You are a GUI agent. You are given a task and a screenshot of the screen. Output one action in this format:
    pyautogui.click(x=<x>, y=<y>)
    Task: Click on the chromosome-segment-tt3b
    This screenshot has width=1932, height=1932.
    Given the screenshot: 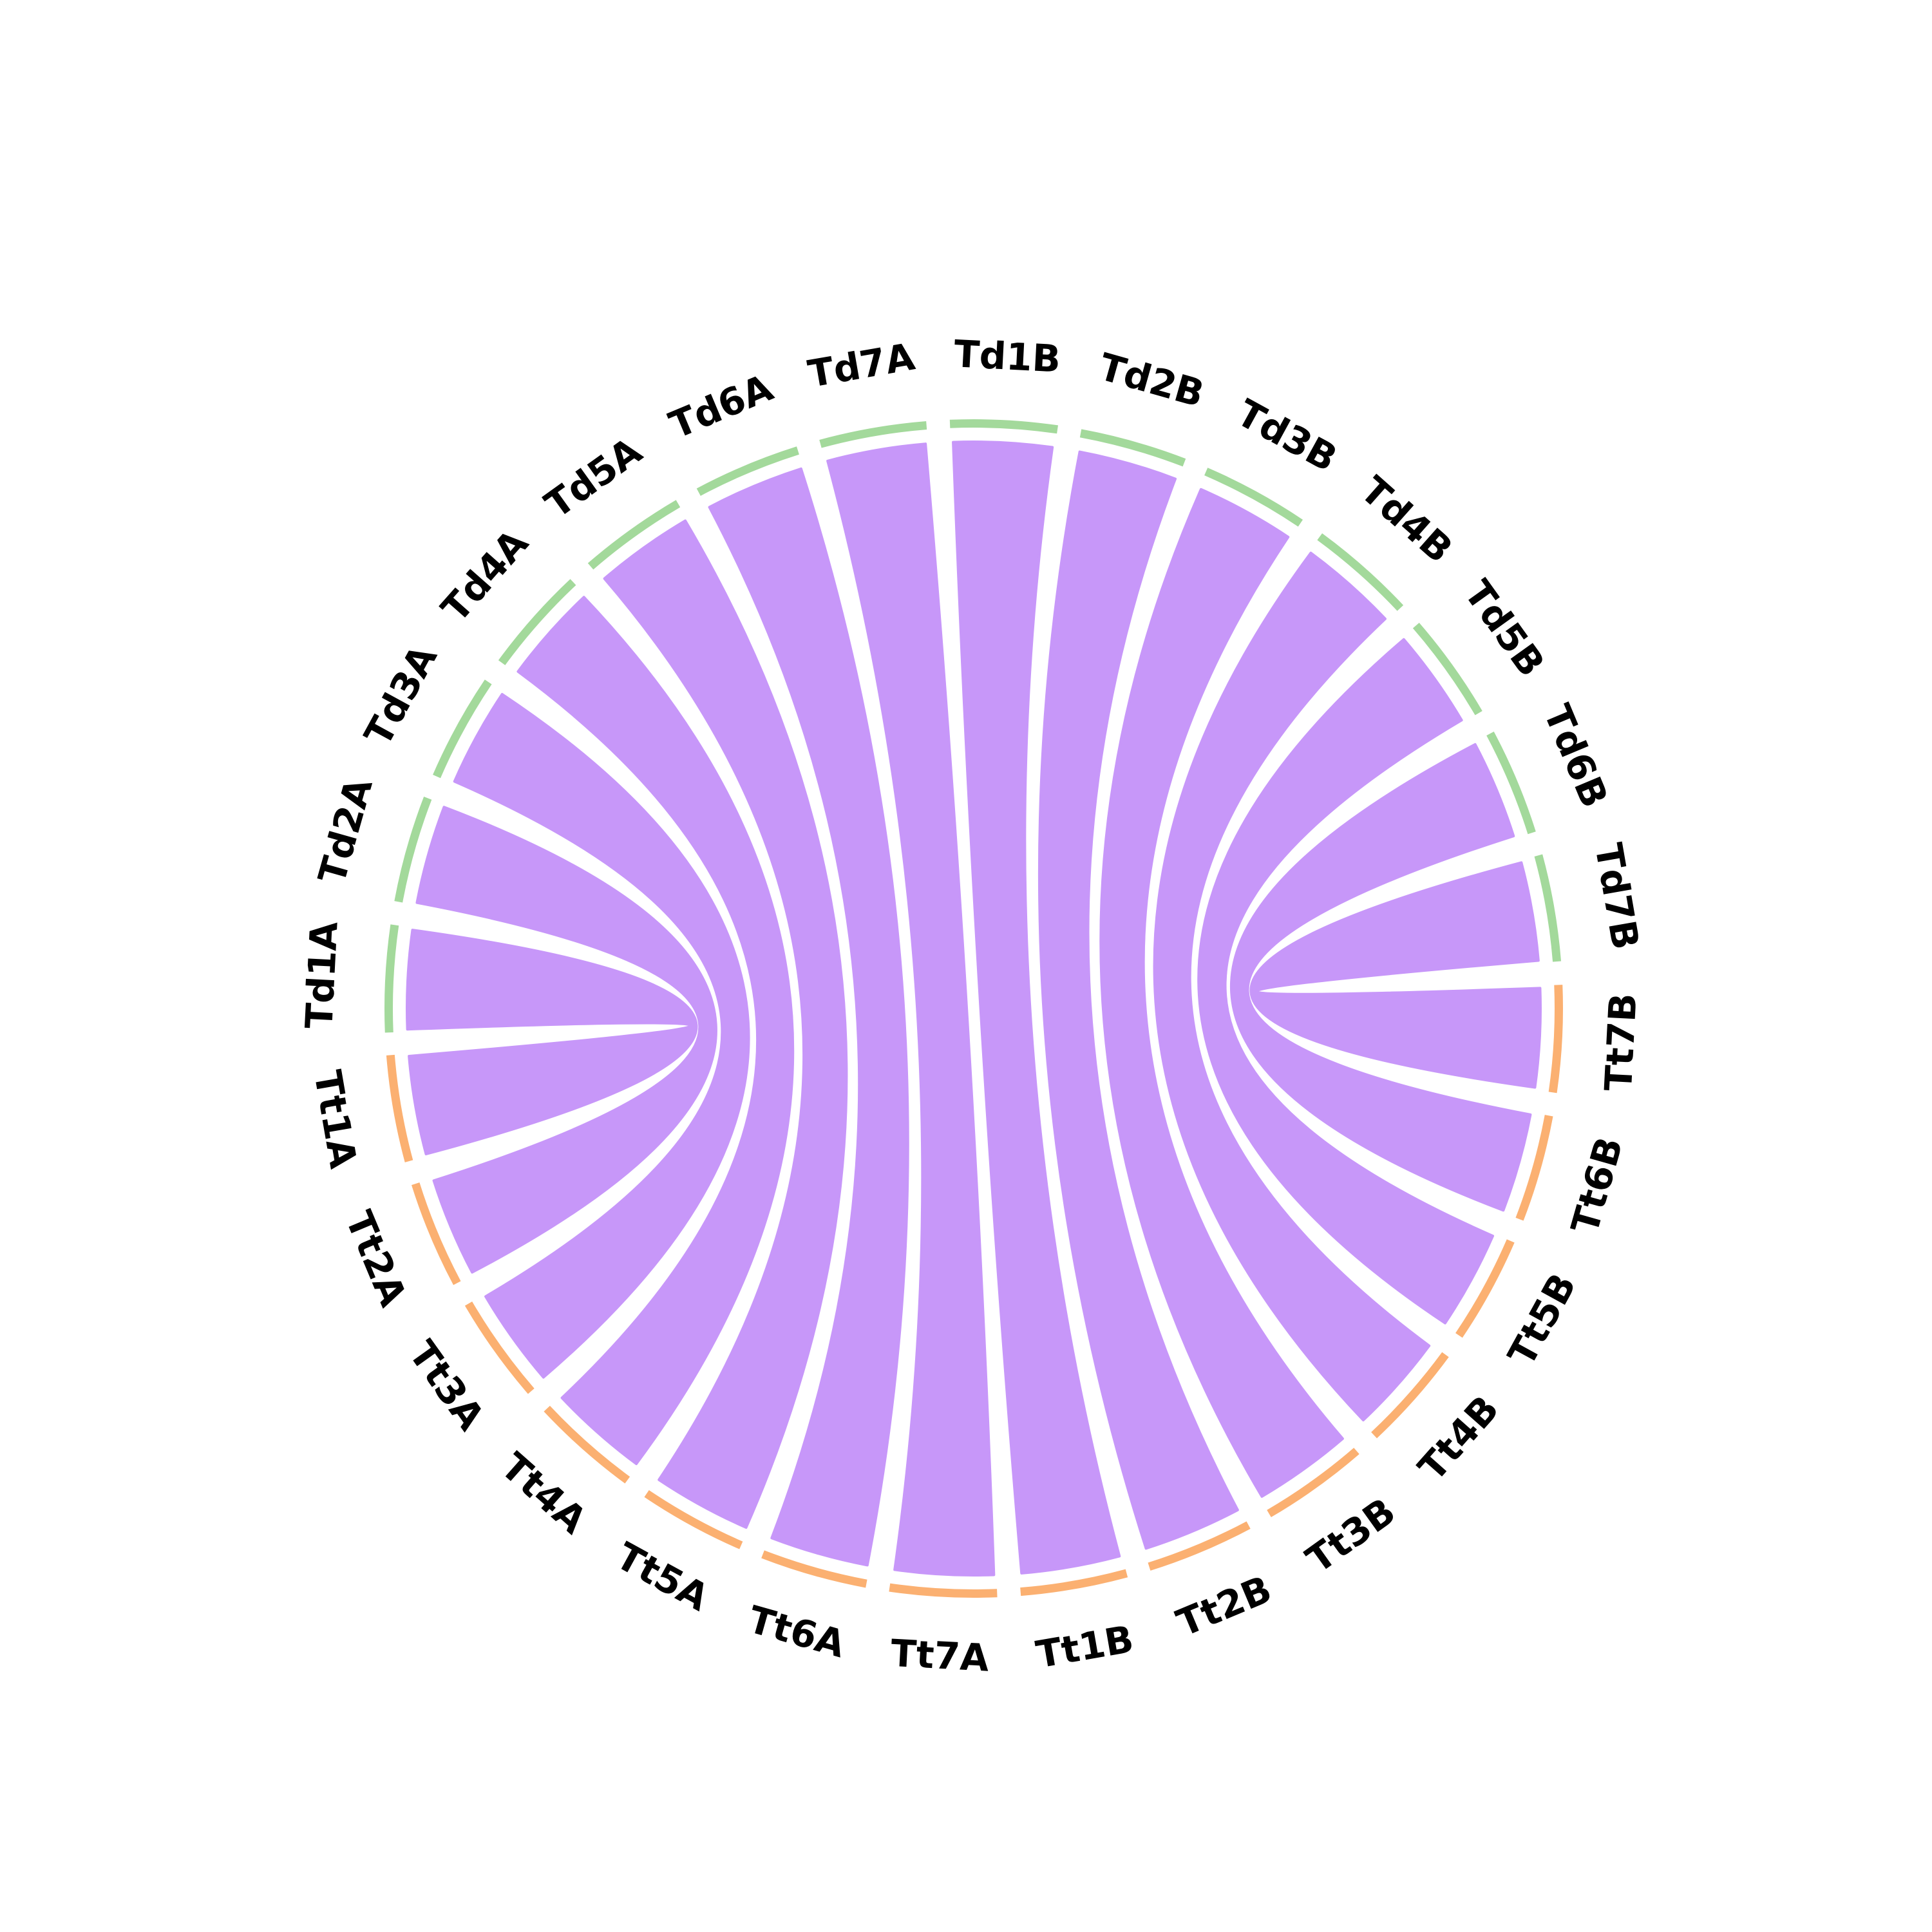 What is the action you would take?
    pyautogui.click(x=1313, y=1482)
    